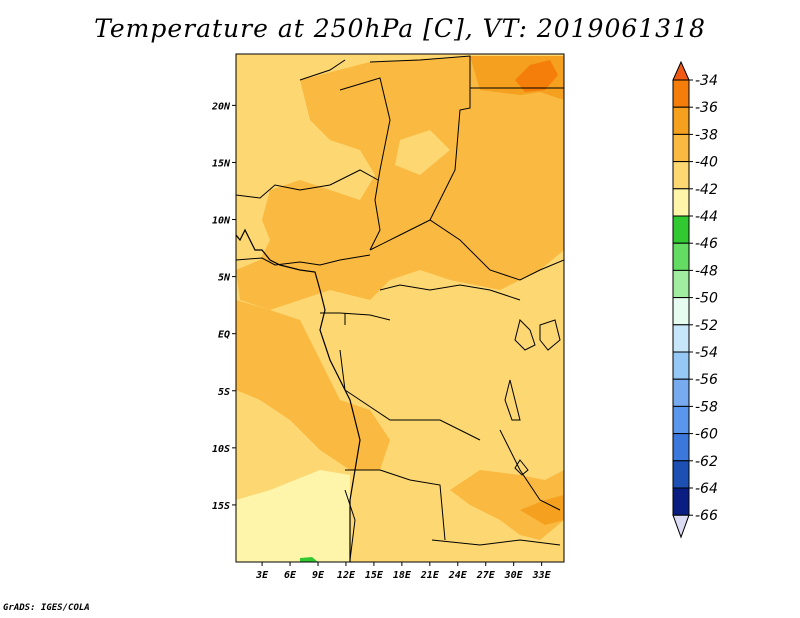  What do you see at coordinates (318, 575) in the screenshot?
I see `lon-tick-label: 9E` at bounding box center [318, 575].